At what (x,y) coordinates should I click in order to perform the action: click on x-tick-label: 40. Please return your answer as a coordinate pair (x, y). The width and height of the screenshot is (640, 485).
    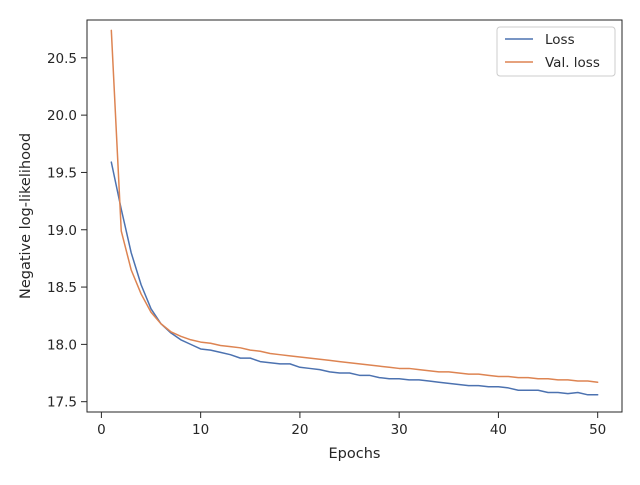
    Looking at the image, I should click on (498, 430).